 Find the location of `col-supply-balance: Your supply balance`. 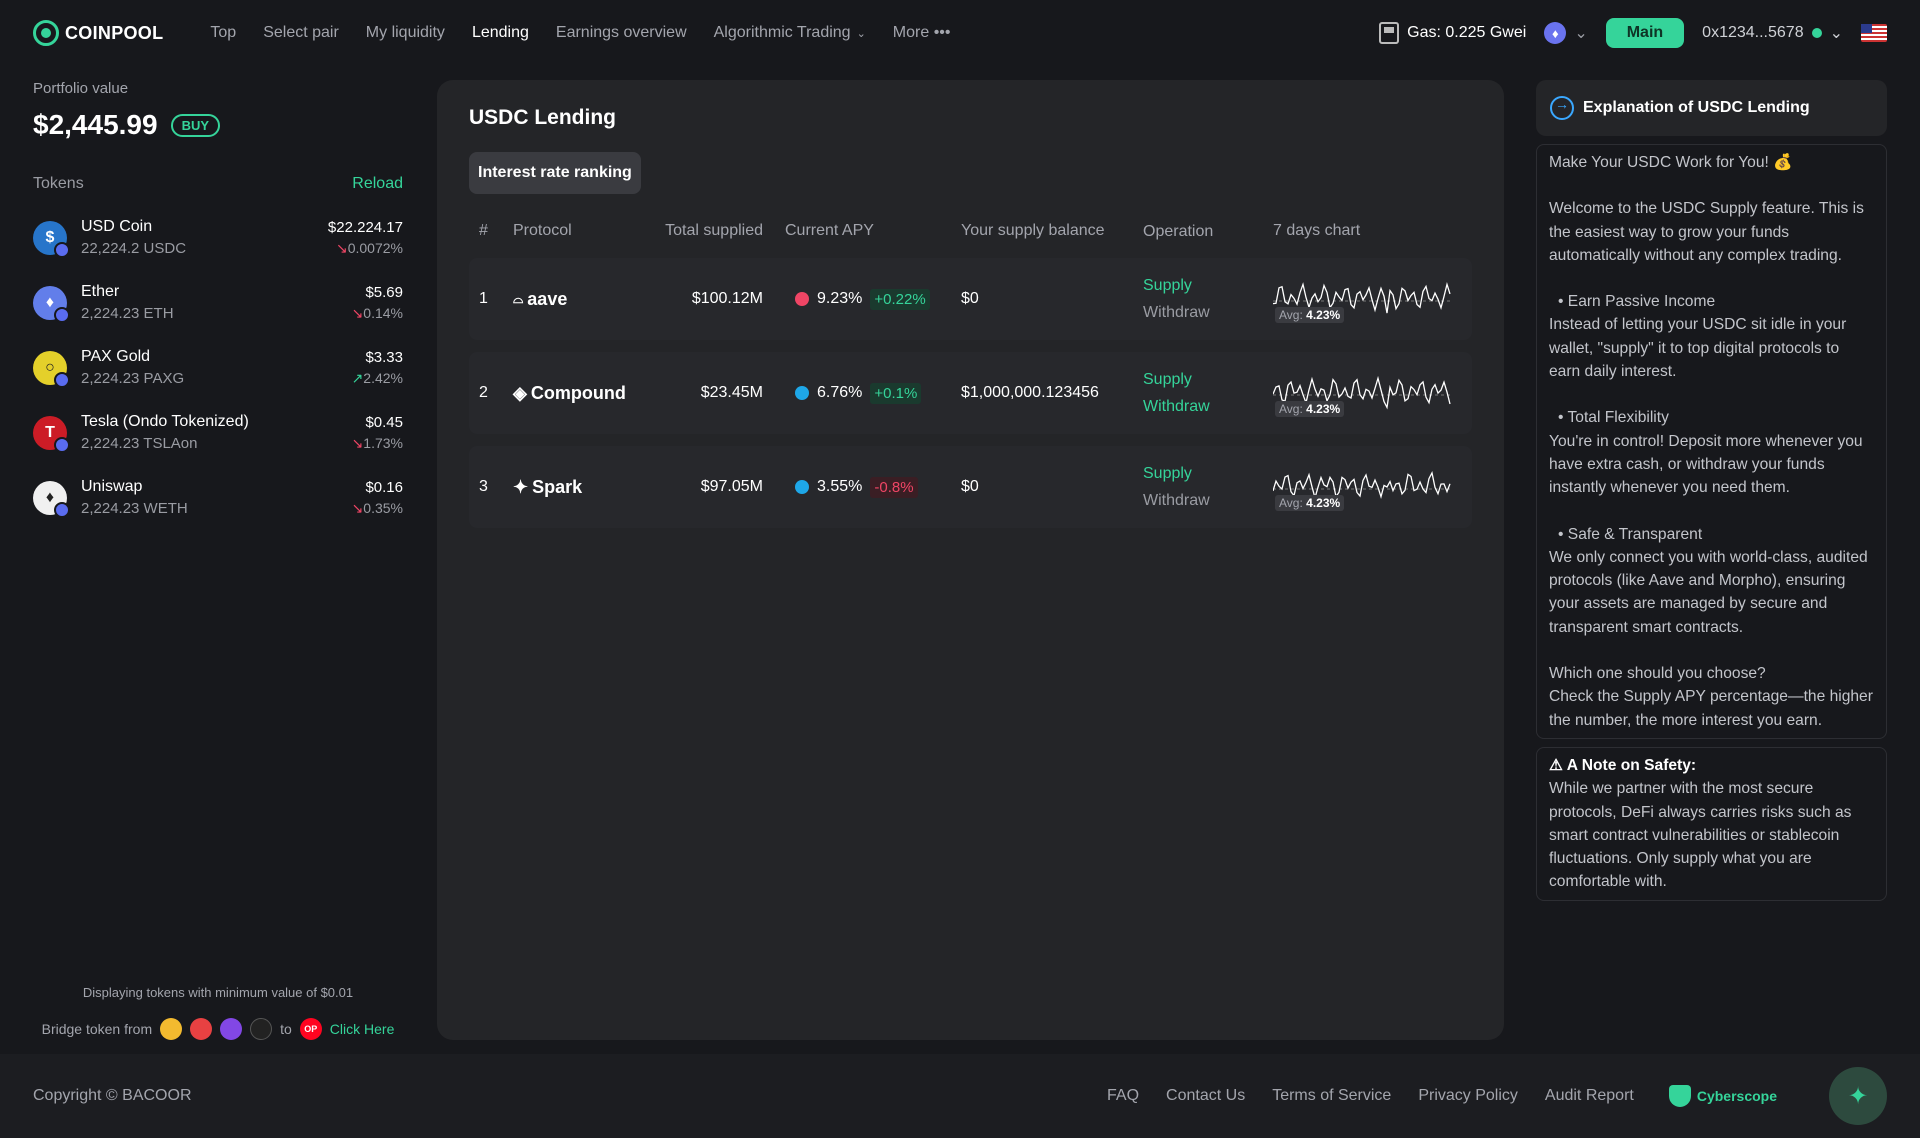

col-supply-balance: Your supply balance is located at coordinates (1033, 230).